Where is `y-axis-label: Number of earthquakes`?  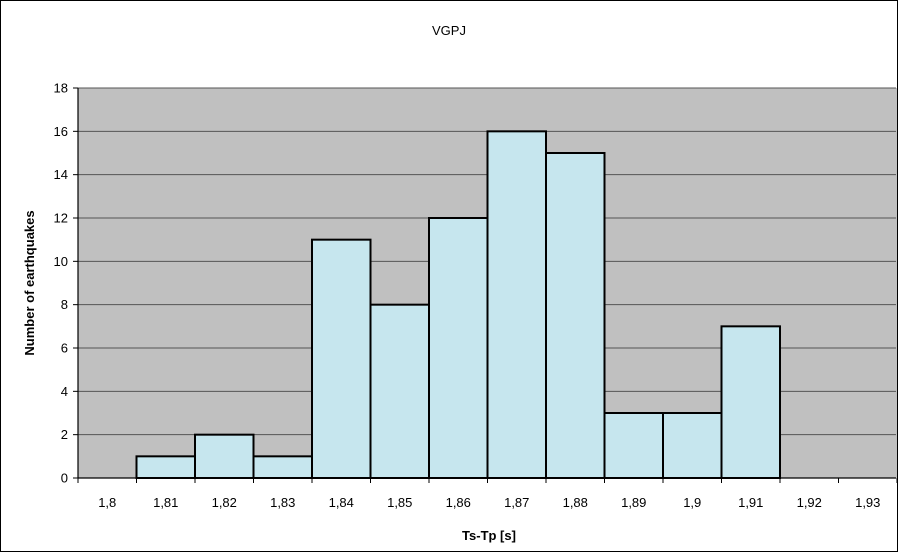
y-axis-label: Number of earthquakes is located at coordinates (29, 282).